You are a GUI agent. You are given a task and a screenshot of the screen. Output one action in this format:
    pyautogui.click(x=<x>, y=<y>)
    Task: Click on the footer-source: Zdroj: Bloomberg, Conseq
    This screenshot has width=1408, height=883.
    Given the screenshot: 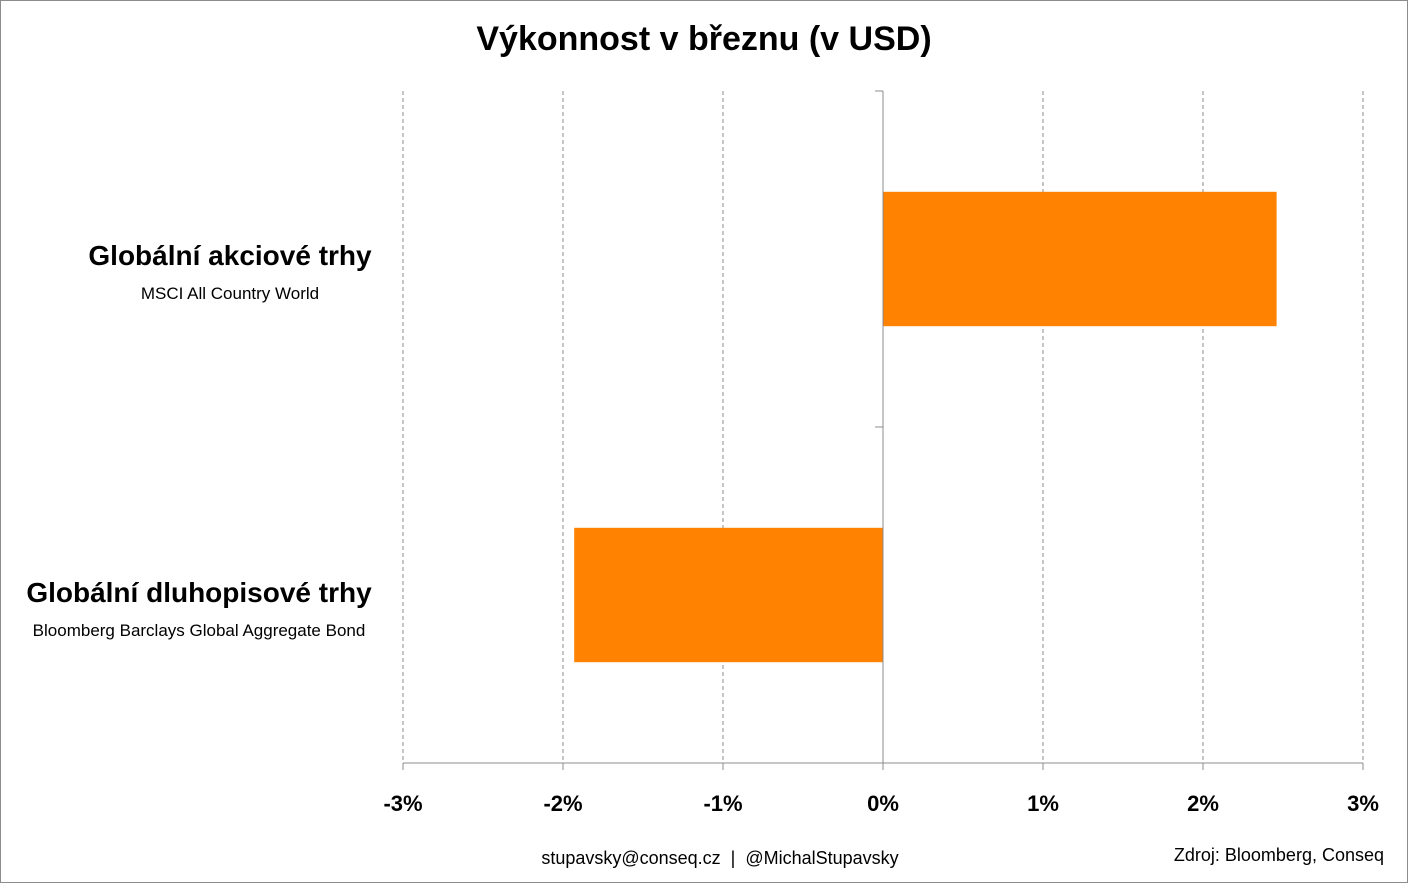 What is the action you would take?
    pyautogui.click(x=1278, y=855)
    